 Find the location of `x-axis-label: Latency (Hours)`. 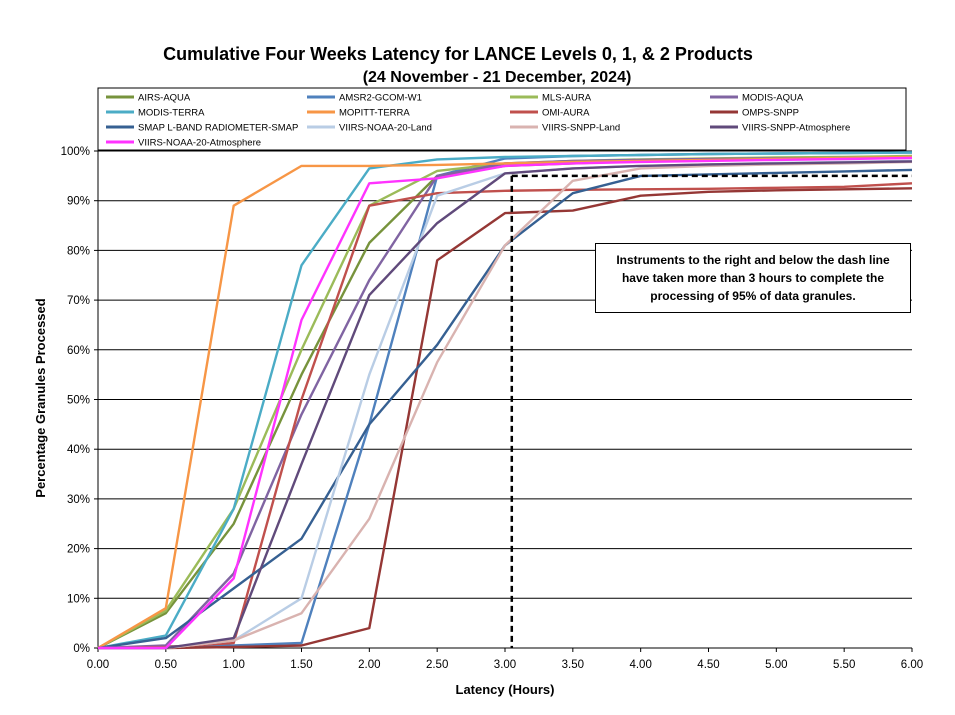

x-axis-label: Latency (Hours) is located at coordinates (505, 689).